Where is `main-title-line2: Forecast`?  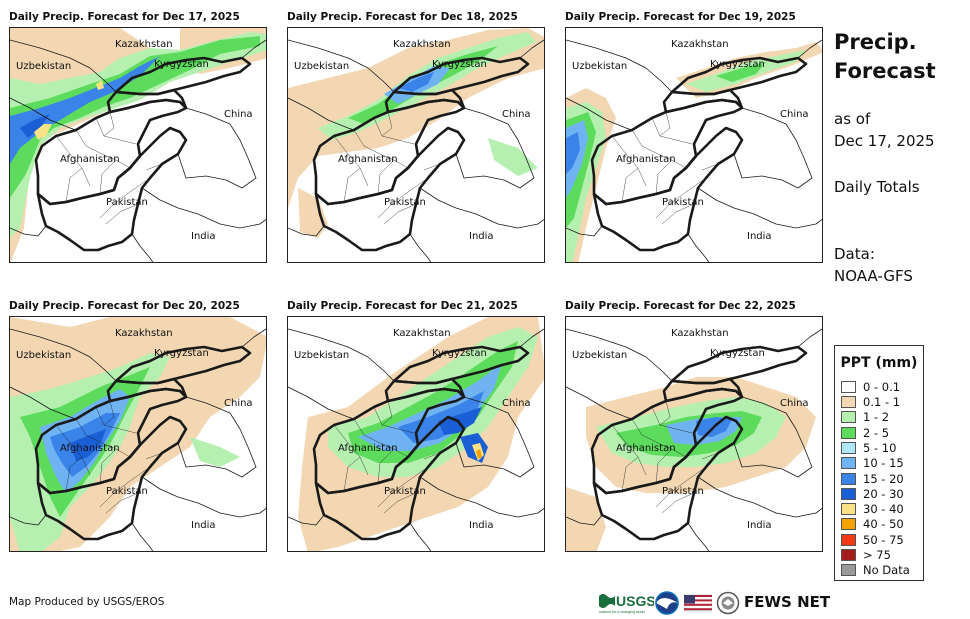 main-title-line2: Forecast is located at coordinates (885, 71).